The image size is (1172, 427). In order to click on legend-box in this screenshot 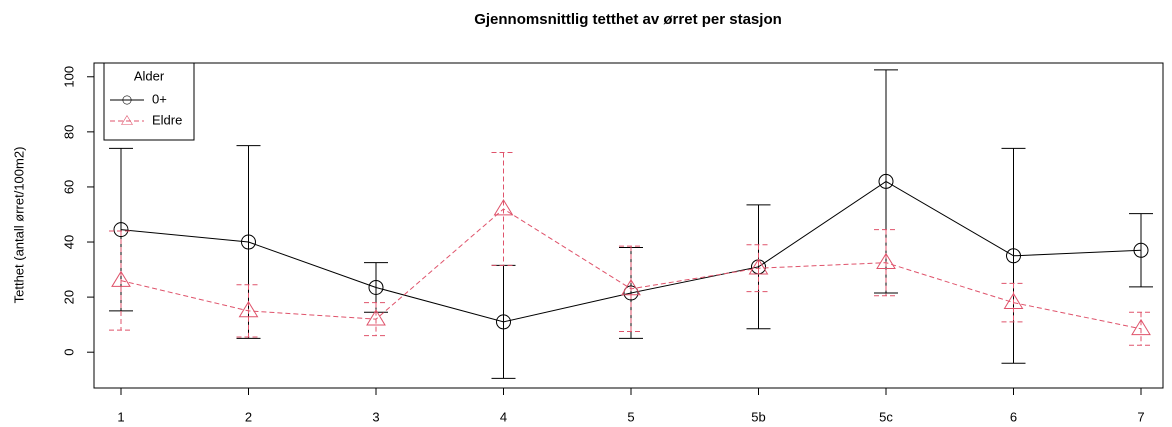, I will do `click(149, 101)`.